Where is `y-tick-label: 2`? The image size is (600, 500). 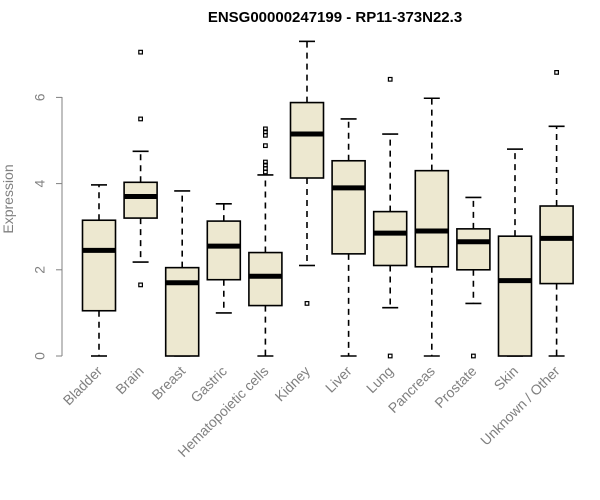
y-tick-label: 2 is located at coordinates (40, 270).